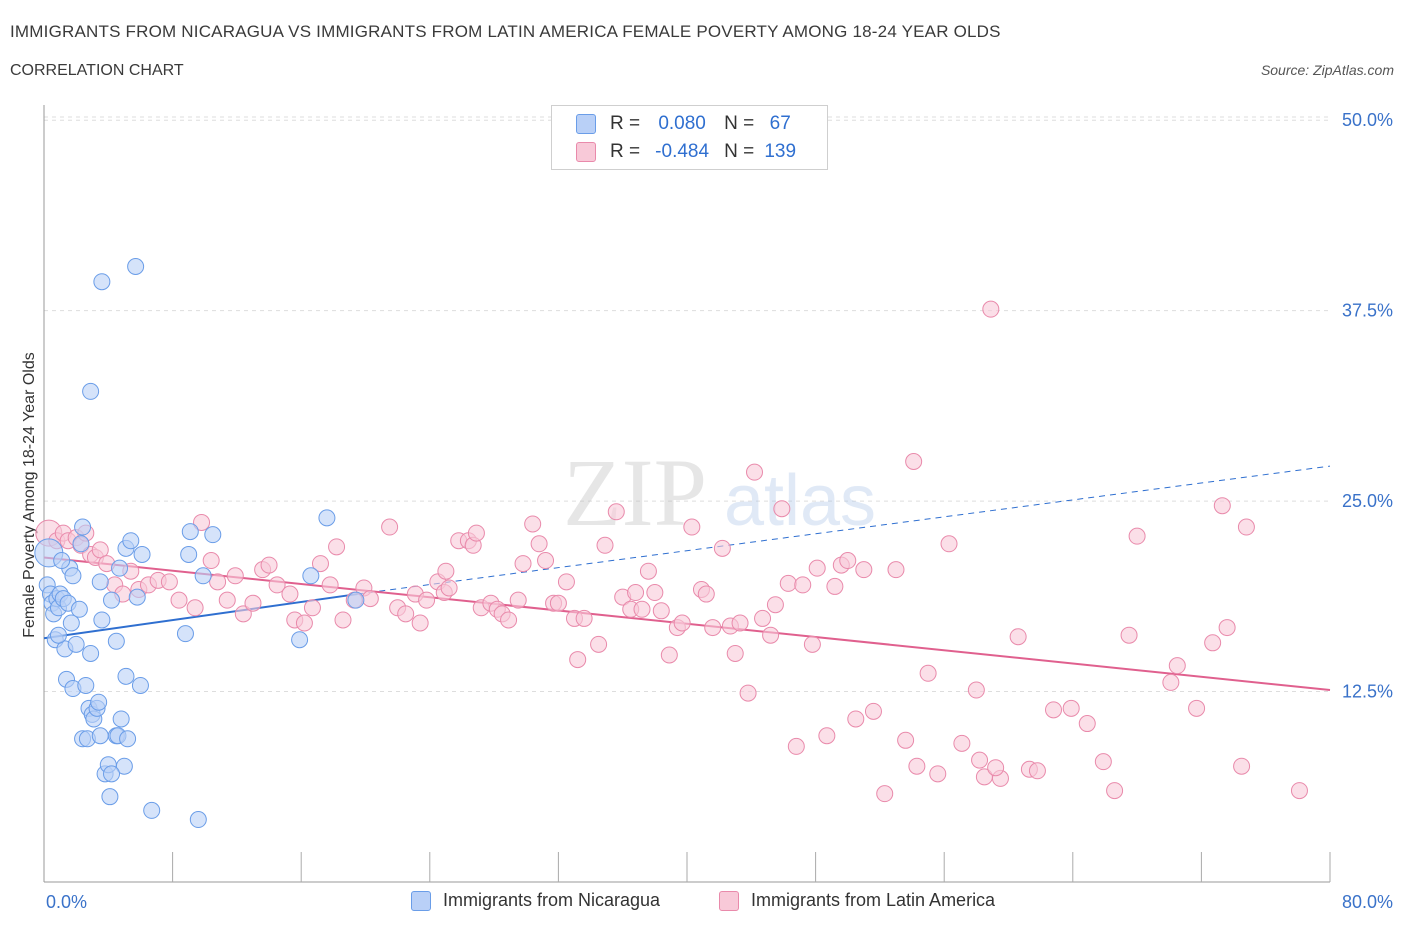 Image resolution: width=1406 pixels, height=930 pixels. I want to click on bottom-legend-nicaragua: Immigrants from Nicaragua, so click(535, 900).